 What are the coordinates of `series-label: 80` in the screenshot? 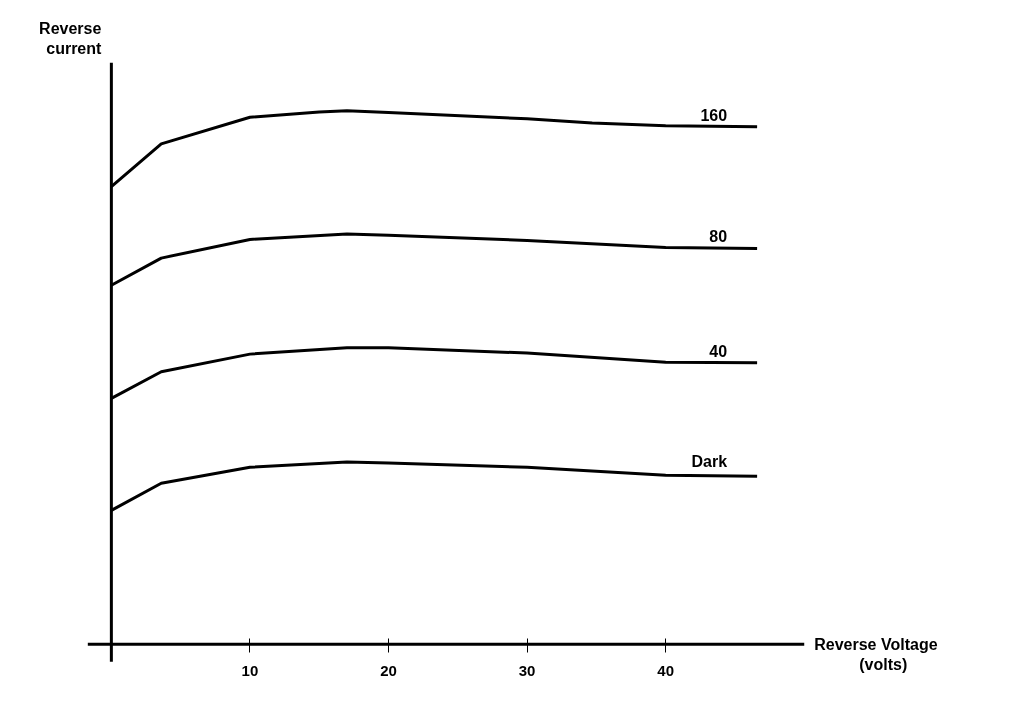 It's located at (718, 237).